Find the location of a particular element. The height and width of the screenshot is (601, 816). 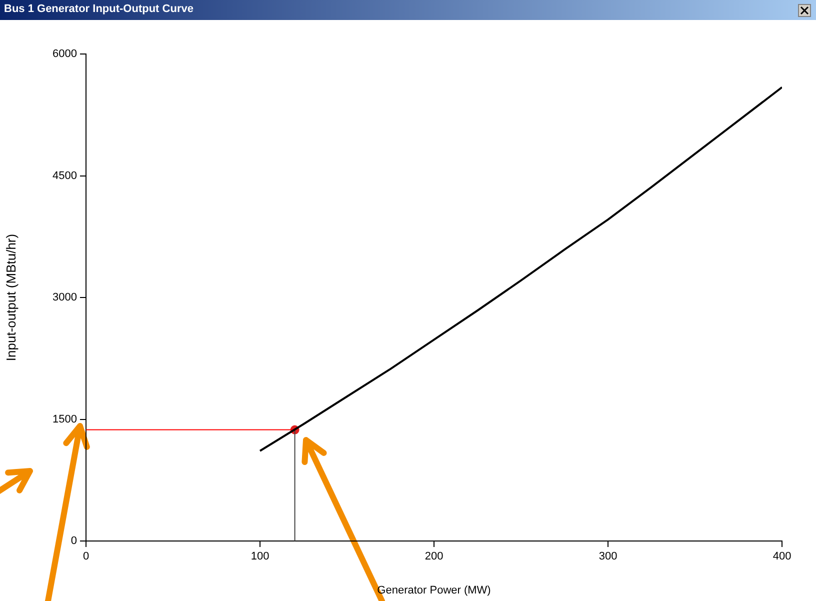

y-tick-label: 4500 is located at coordinates (64, 176).